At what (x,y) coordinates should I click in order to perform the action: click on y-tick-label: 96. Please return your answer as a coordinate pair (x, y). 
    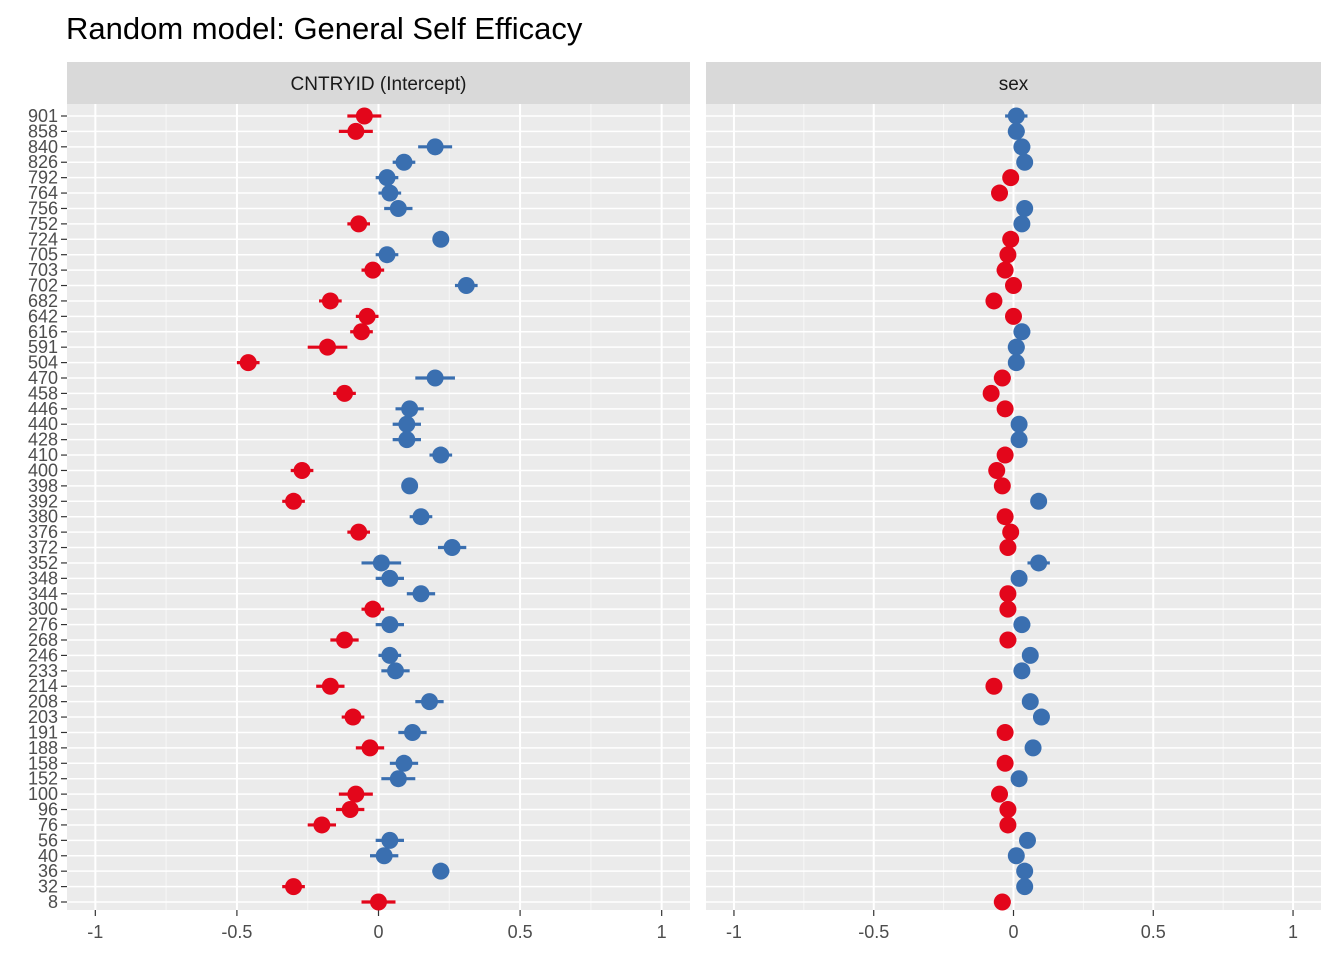
    Looking at the image, I should click on (48, 810).